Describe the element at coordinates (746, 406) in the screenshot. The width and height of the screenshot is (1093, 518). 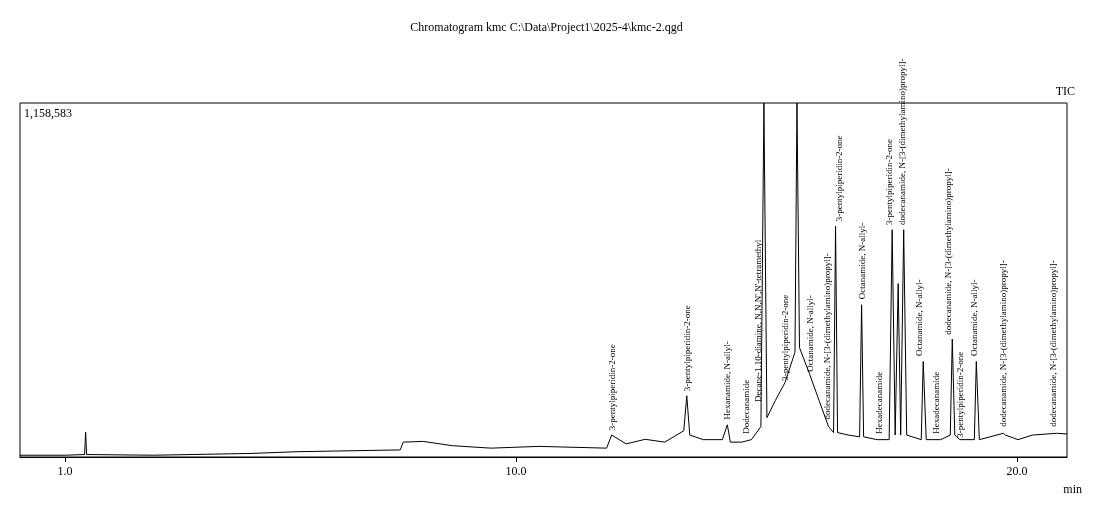
I see `annotation: Dodecanamide` at that location.